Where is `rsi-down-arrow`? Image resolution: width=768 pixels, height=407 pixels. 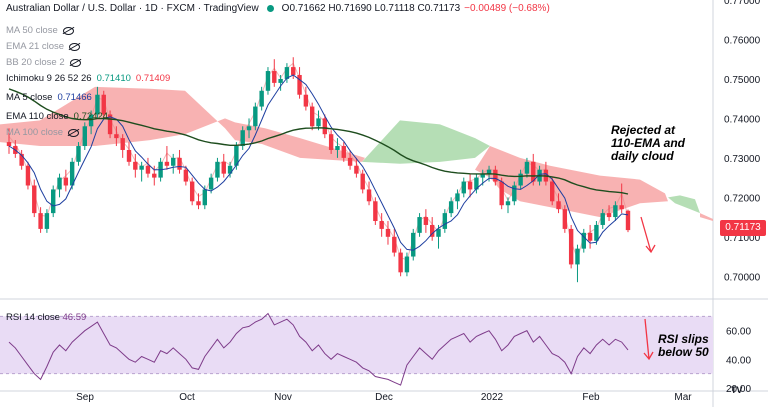 rsi-down-arrow is located at coordinates (647, 339).